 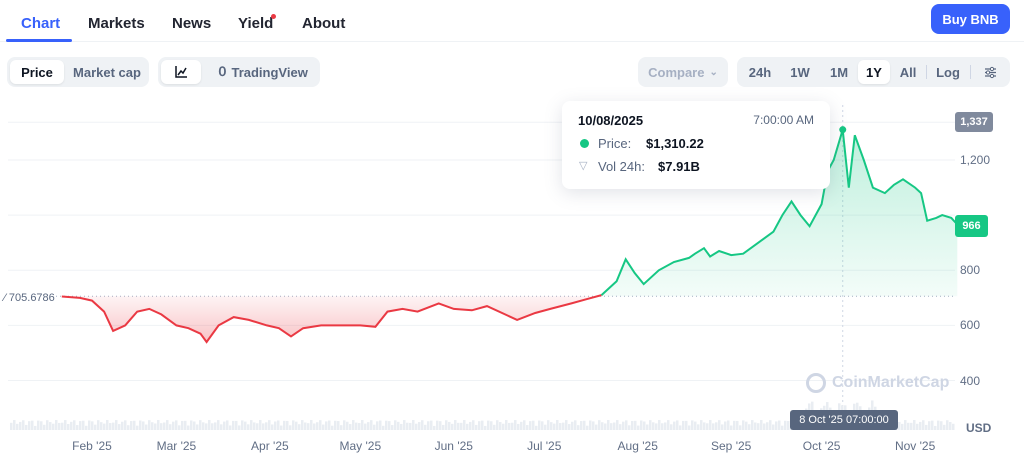 What do you see at coordinates (331, 319) in the screenshot?
I see `down-price-line` at bounding box center [331, 319].